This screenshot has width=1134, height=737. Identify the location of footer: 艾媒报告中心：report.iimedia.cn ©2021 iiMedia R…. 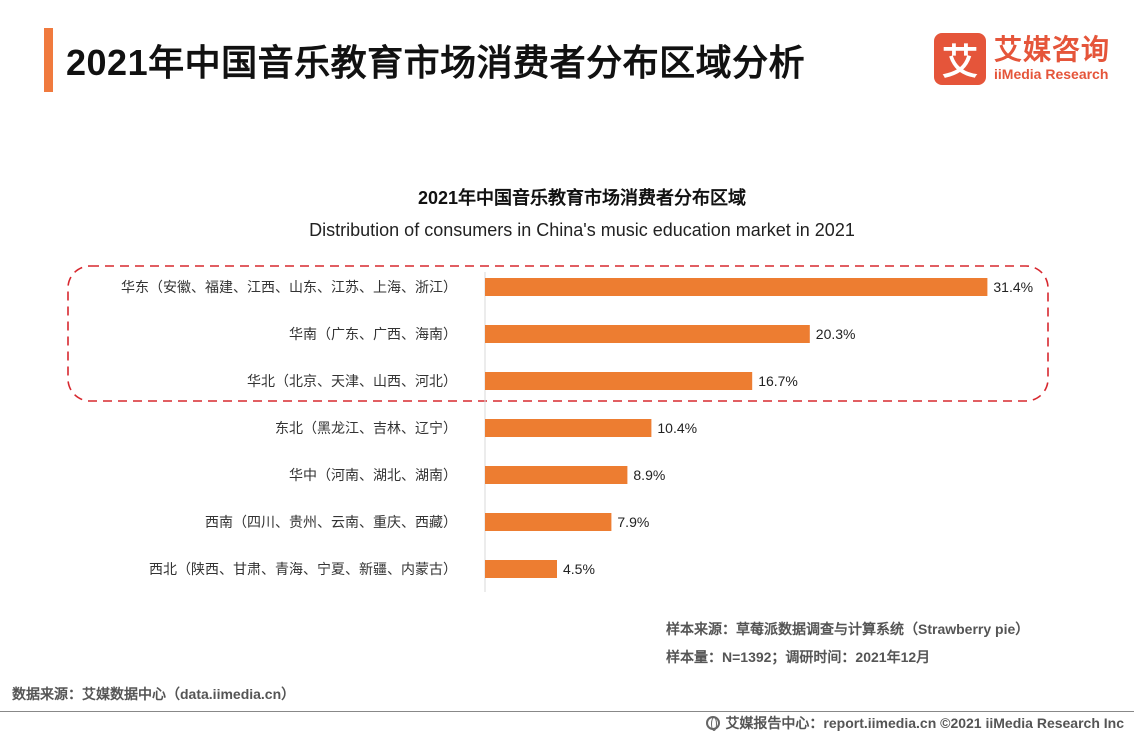
(915, 723).